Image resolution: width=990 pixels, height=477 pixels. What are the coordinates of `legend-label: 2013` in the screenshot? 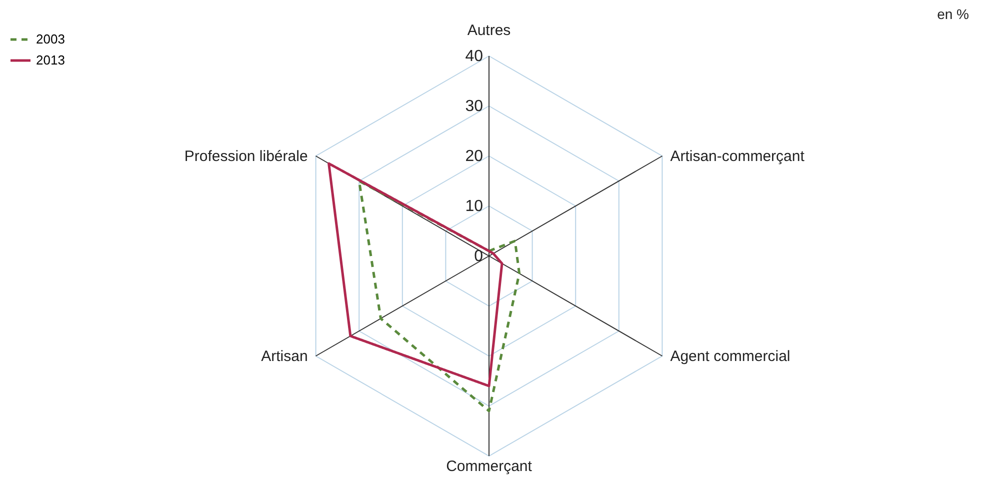 It's located at (50, 60).